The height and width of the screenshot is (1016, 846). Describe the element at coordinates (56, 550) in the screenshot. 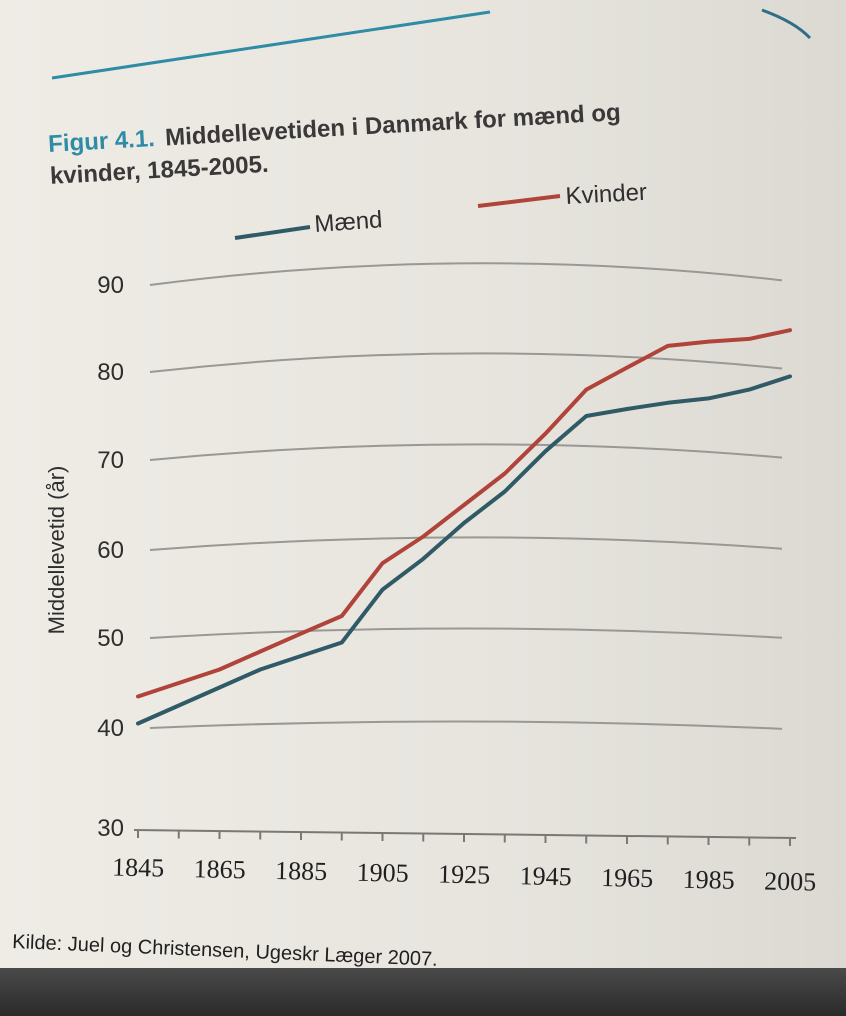

I see `y-axis-title: Middellevetid (år)` at that location.